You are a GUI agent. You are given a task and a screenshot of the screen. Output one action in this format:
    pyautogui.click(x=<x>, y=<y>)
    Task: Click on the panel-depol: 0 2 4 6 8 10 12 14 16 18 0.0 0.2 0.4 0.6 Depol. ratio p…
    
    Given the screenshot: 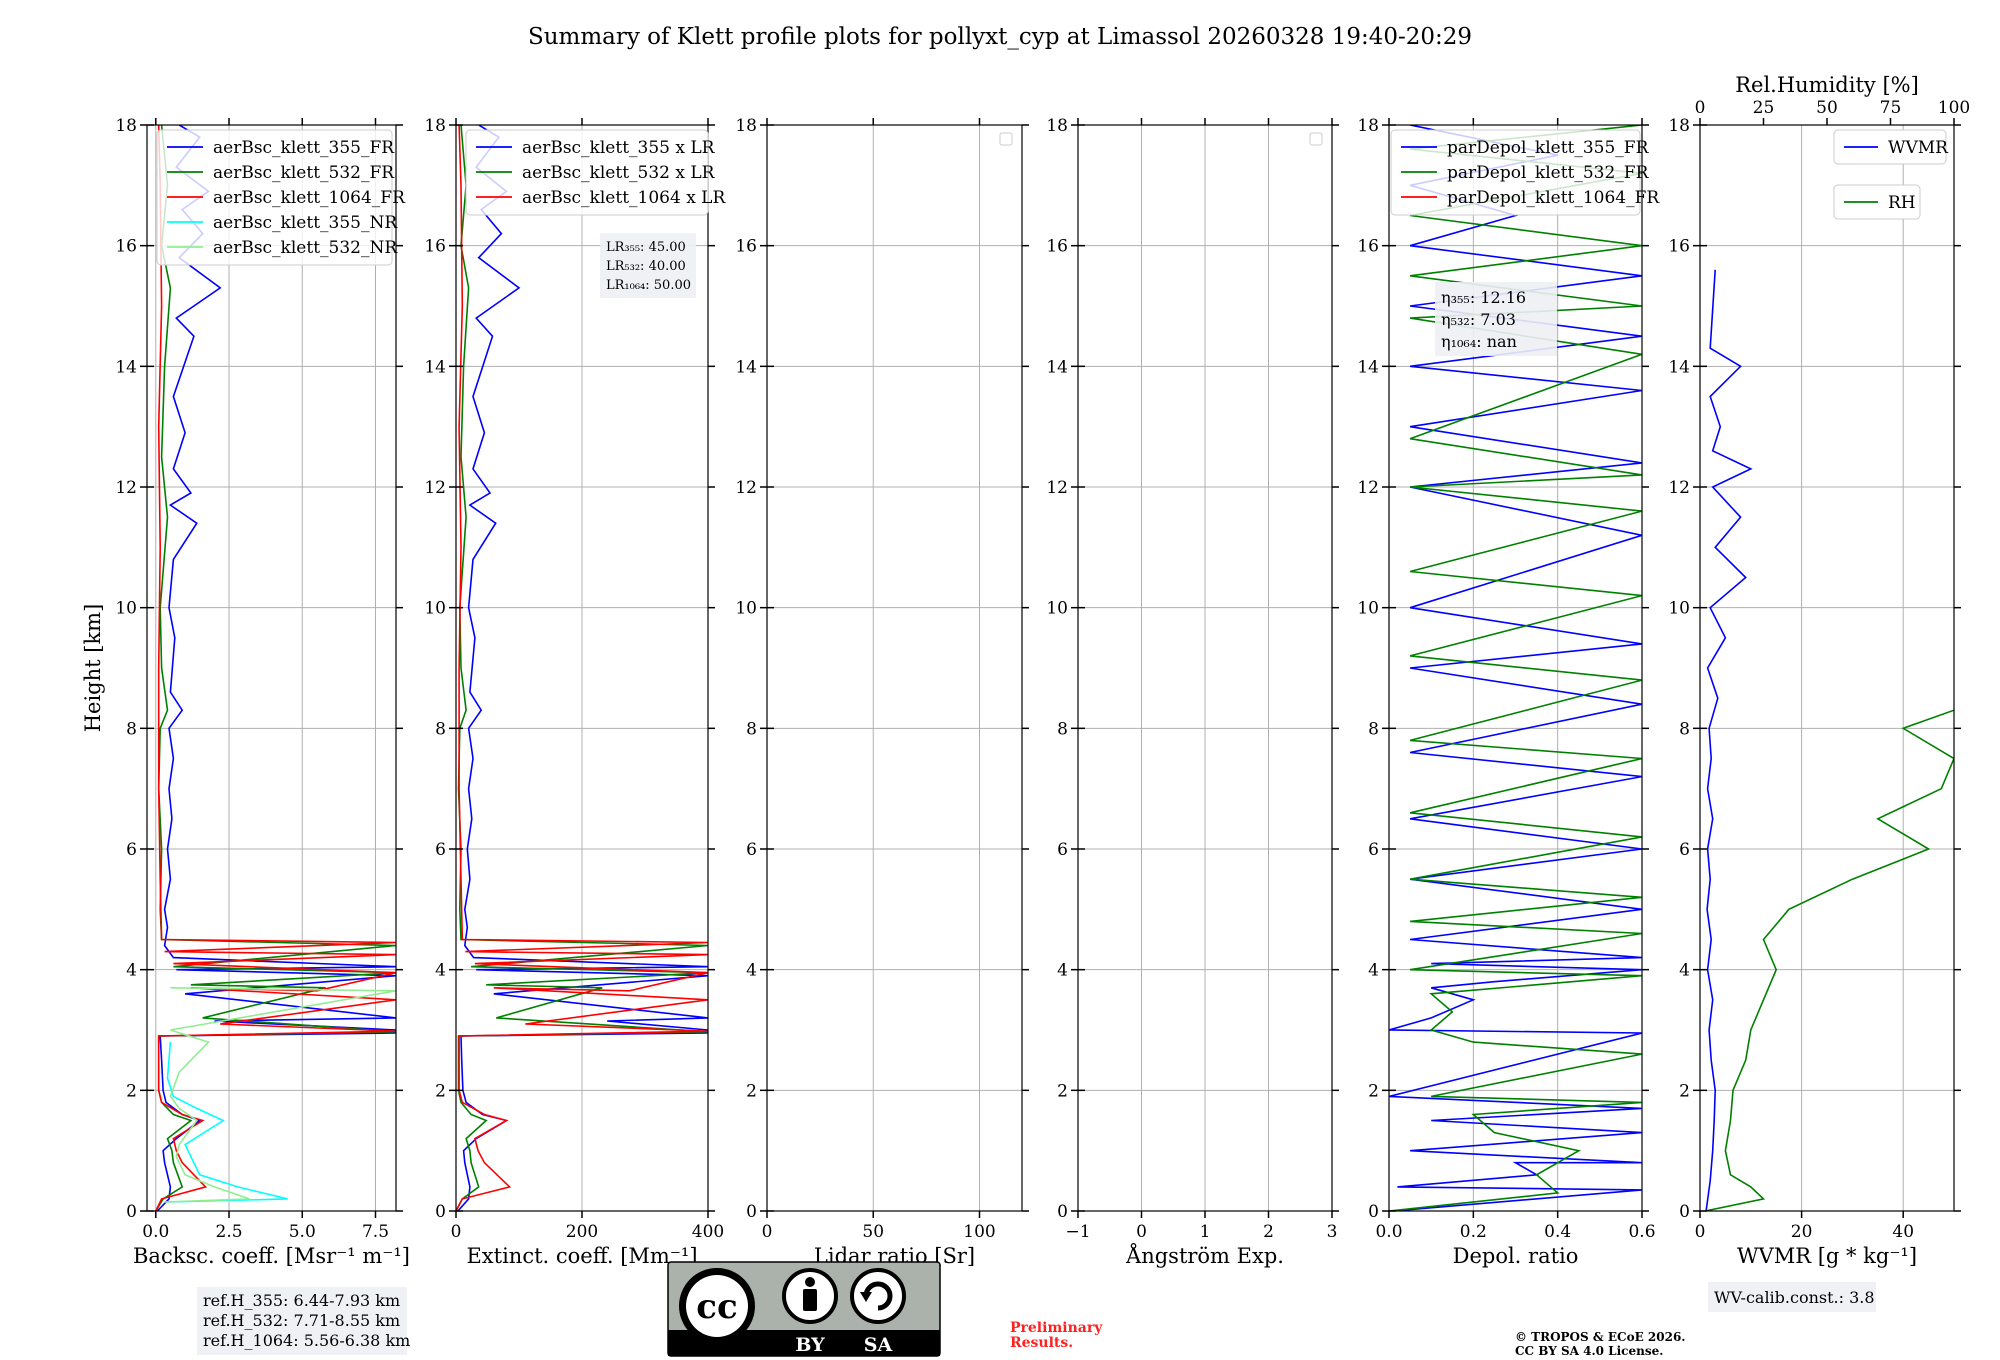 What is the action you would take?
    pyautogui.click(x=1508, y=692)
    